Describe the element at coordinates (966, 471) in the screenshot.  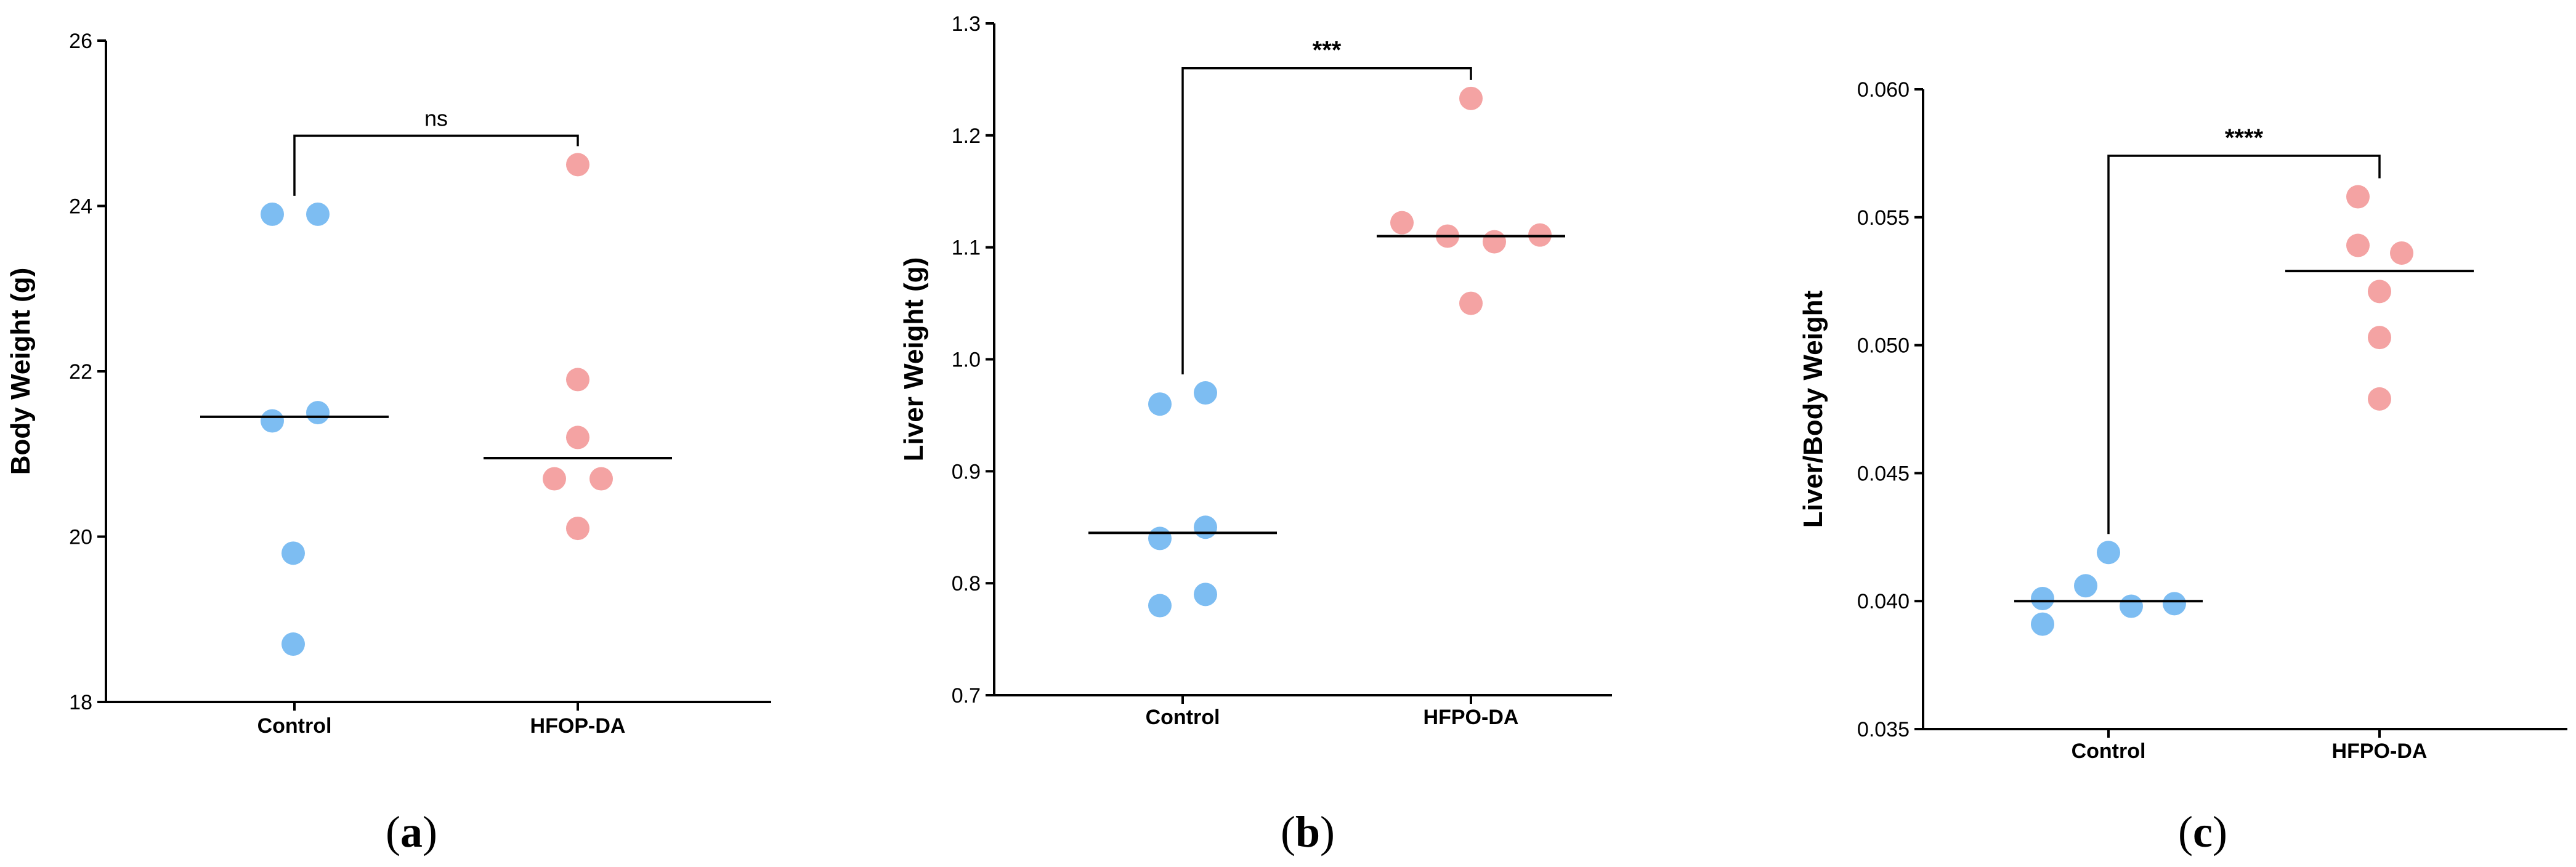
I see `y-tick-label: 0.9` at that location.